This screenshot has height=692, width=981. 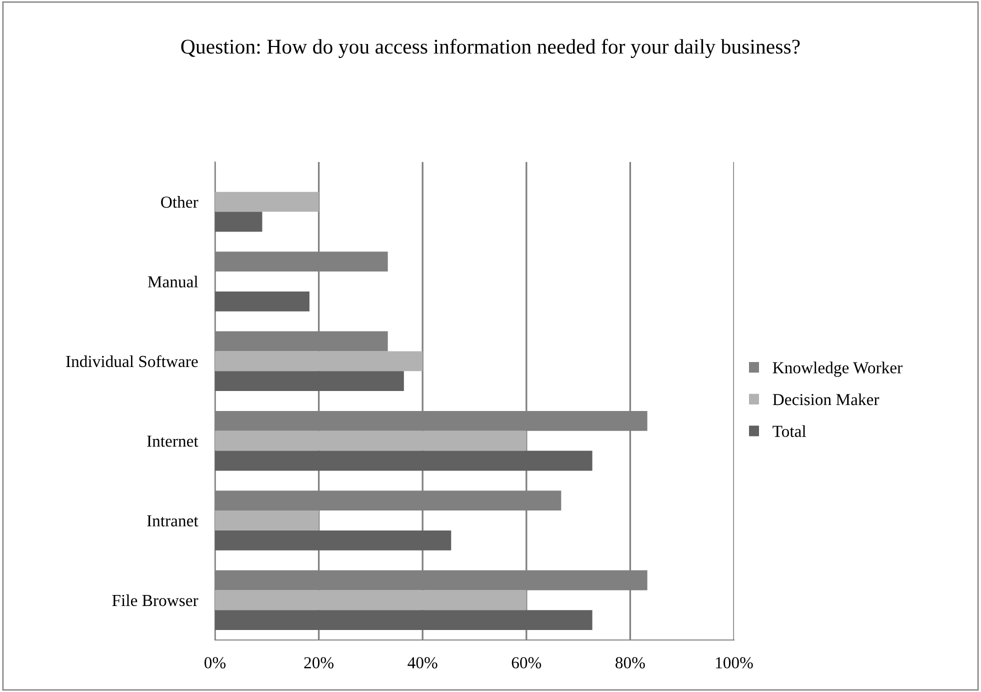 I want to click on x-tick-label: 0%, so click(x=215, y=662).